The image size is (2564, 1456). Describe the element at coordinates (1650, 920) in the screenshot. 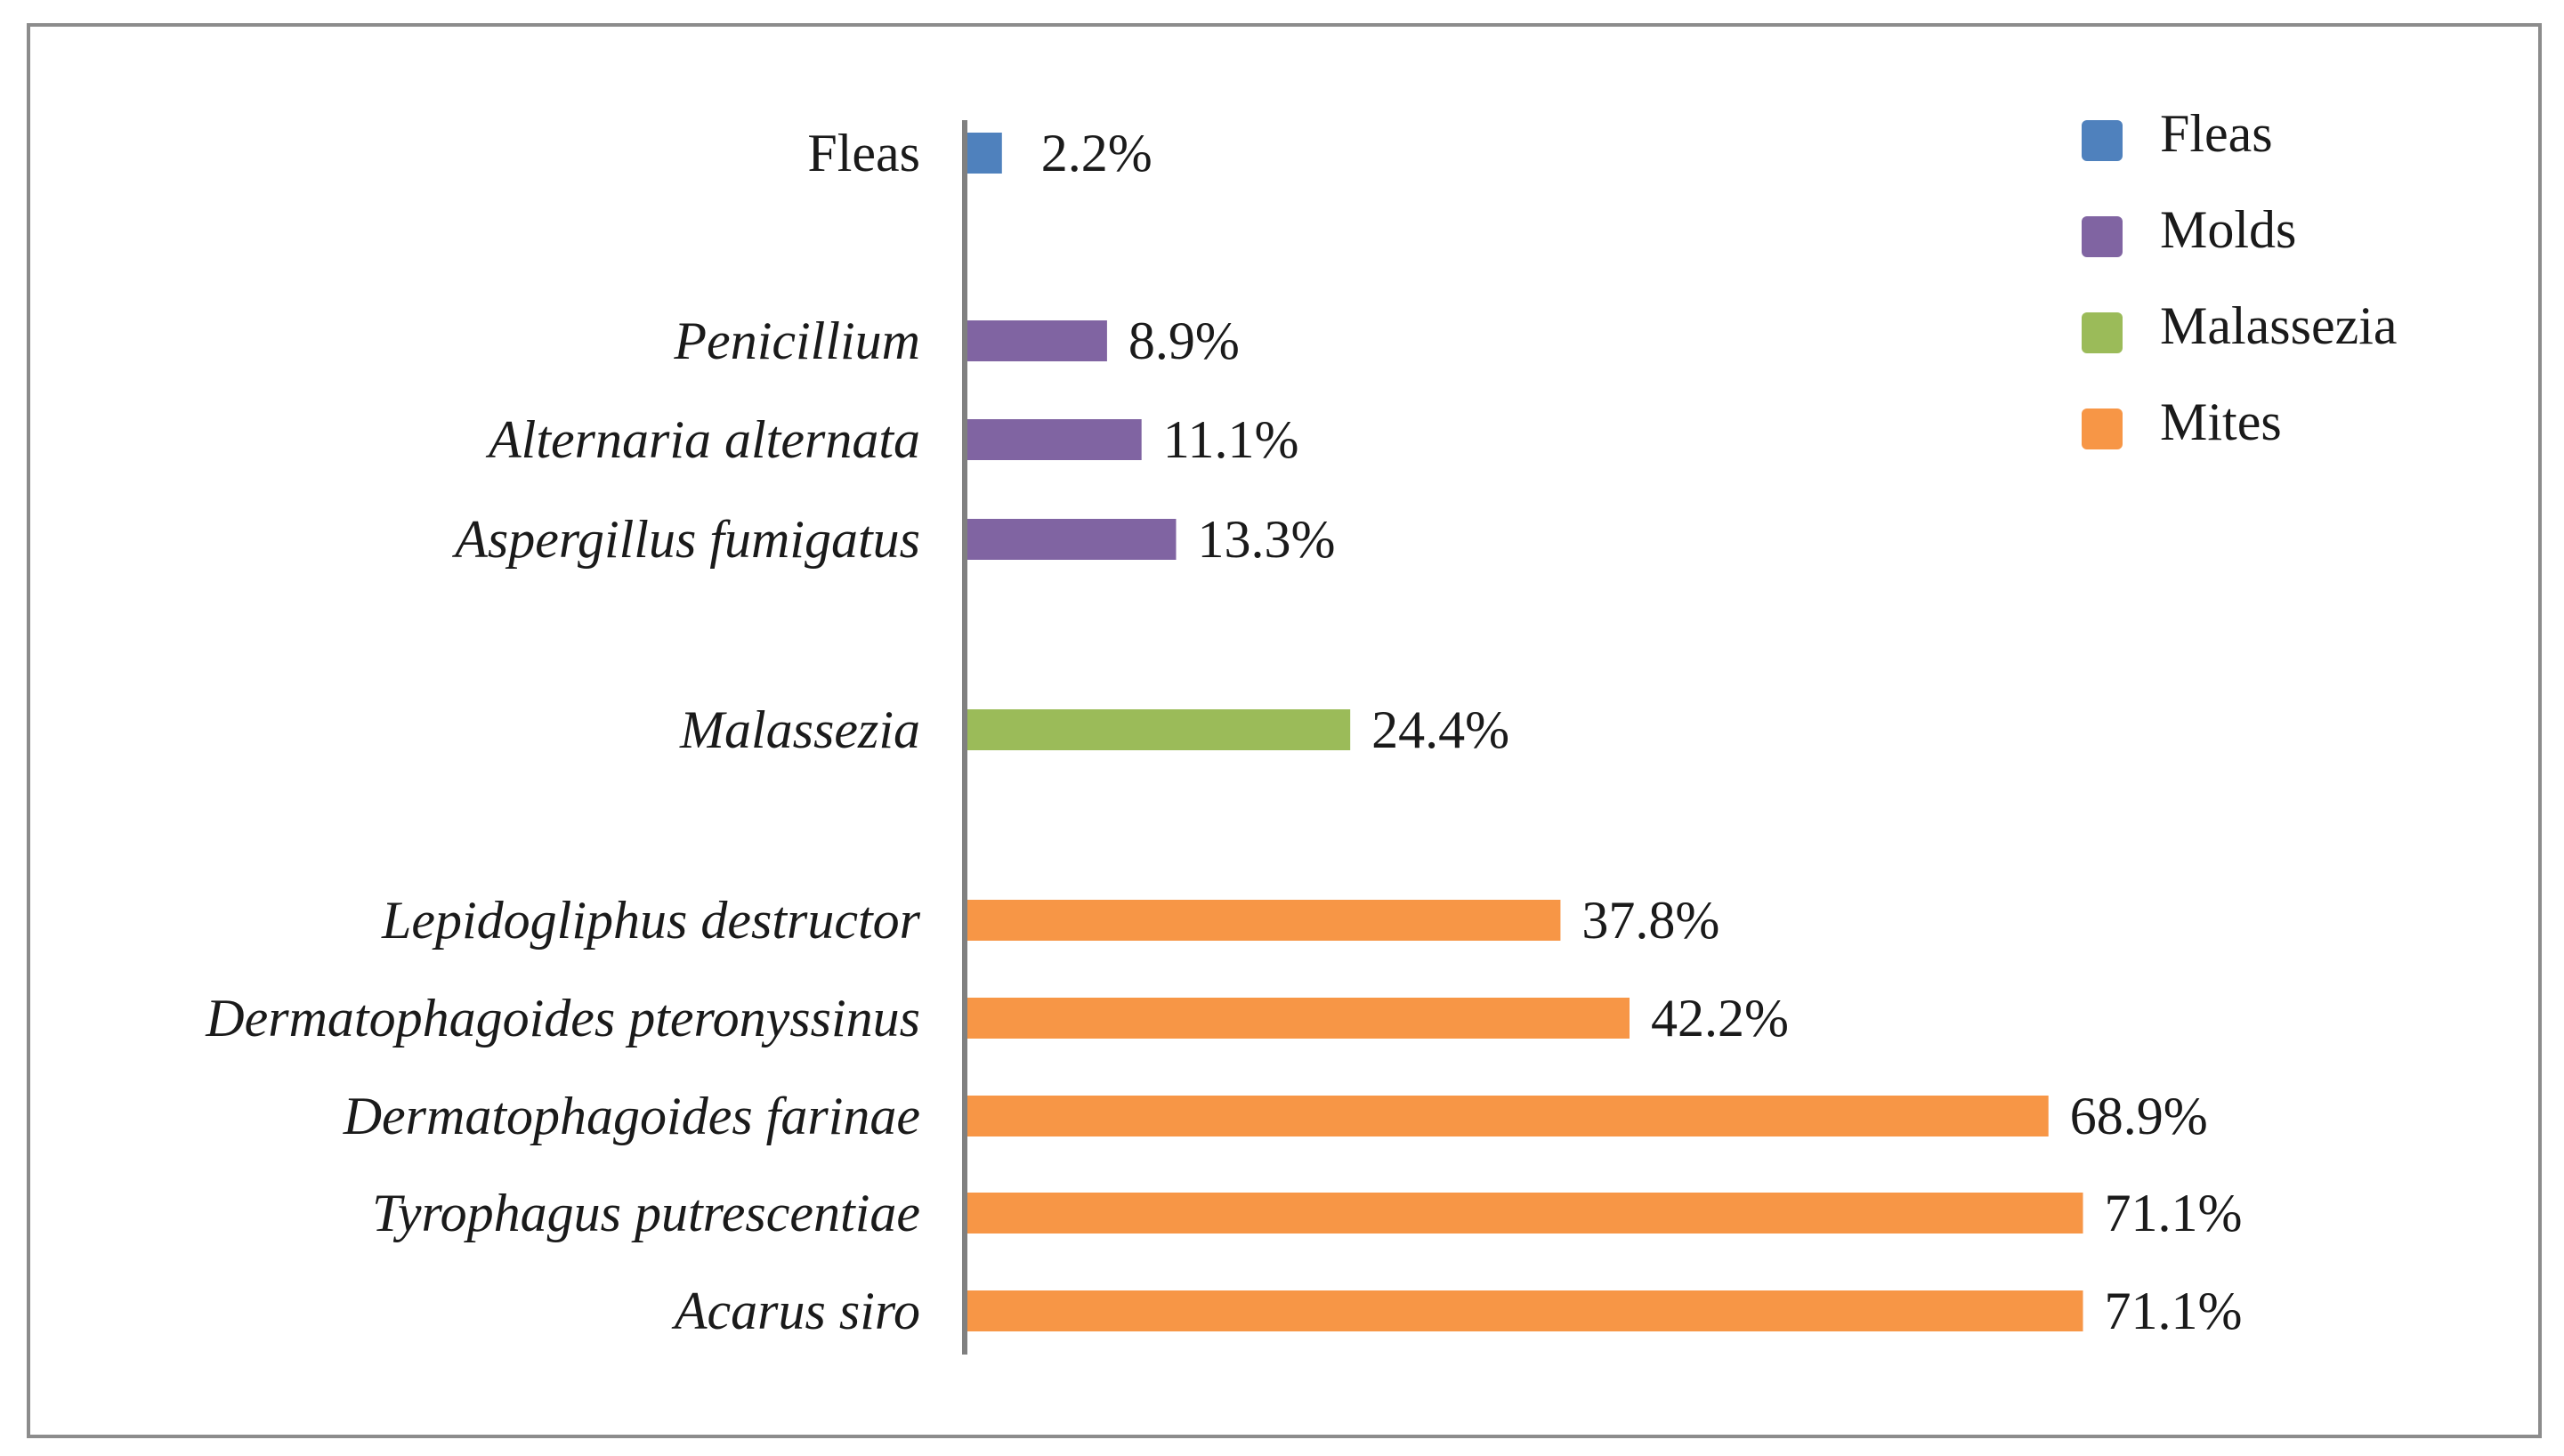

I see `data-label: 37.8%` at that location.